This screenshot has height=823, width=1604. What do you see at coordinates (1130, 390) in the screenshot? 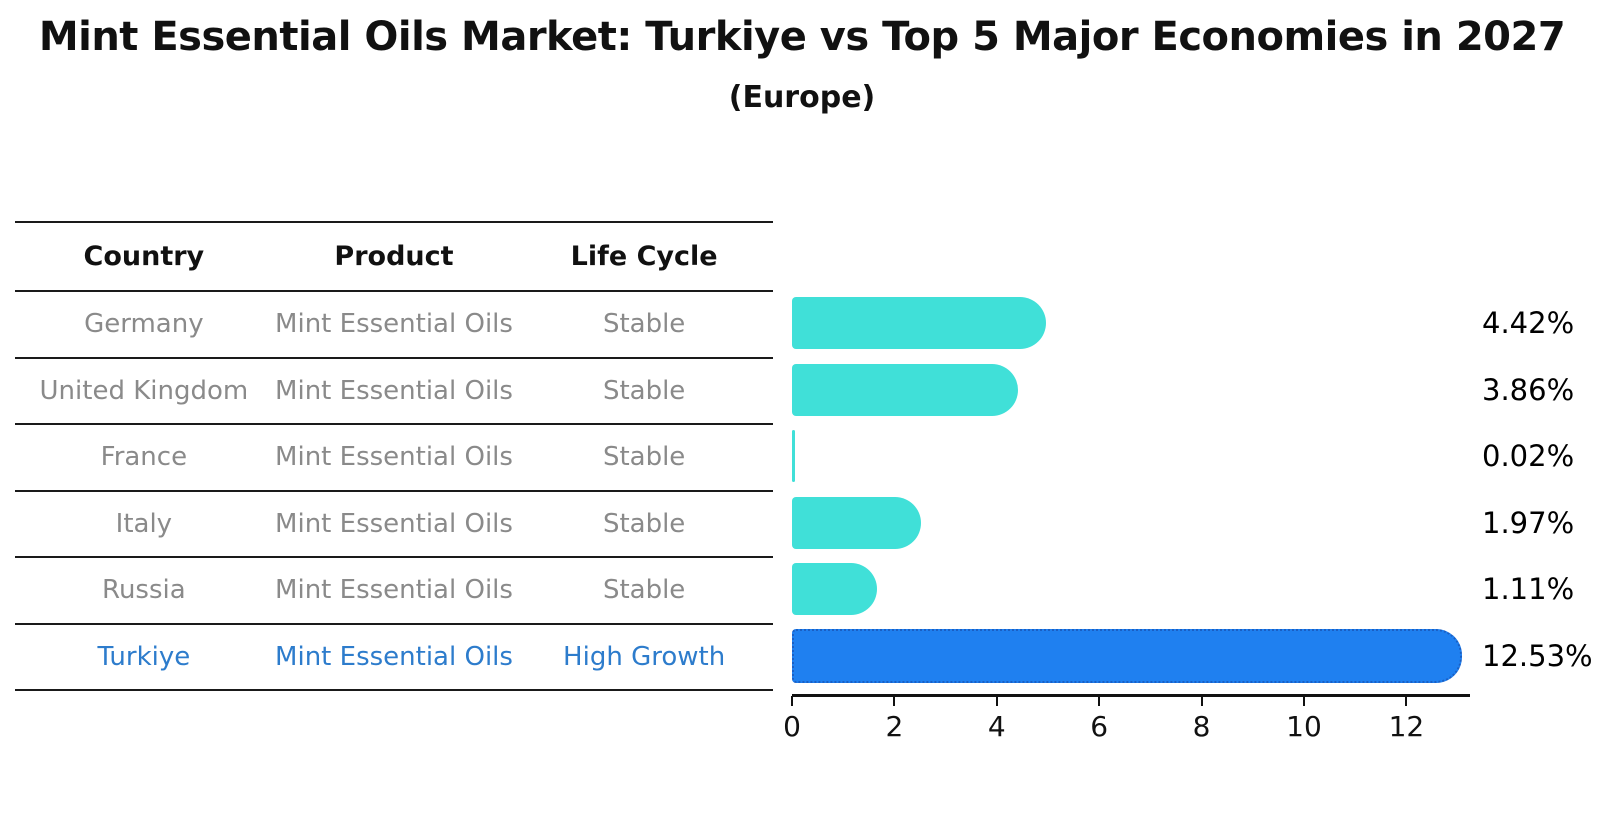
I see `bar-row-united-kingdom` at bounding box center [1130, 390].